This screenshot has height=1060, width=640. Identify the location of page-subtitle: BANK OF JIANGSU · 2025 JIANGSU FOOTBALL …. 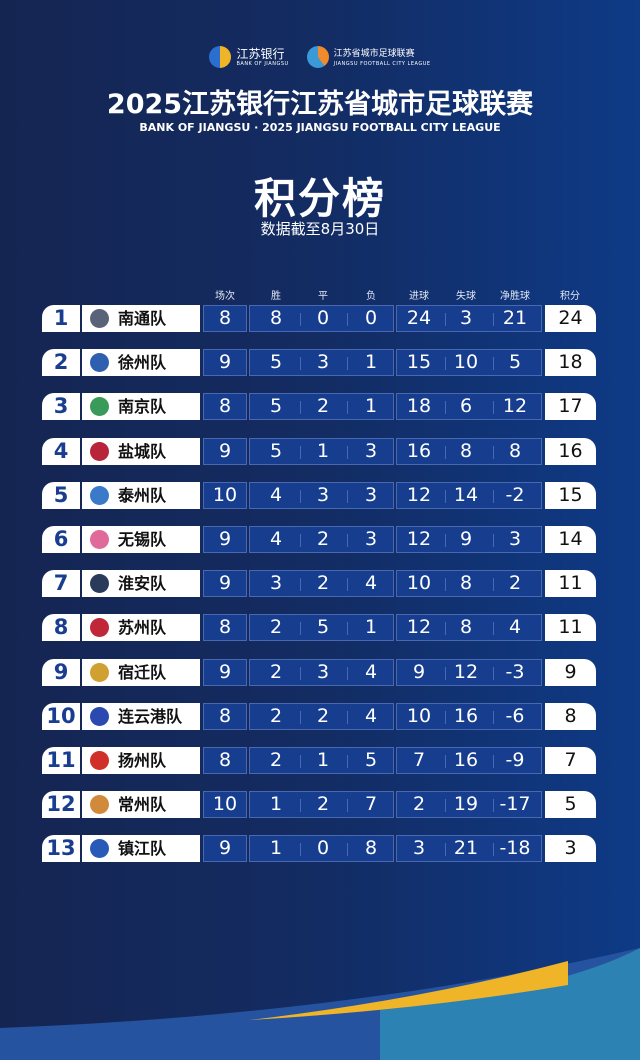
(320, 127).